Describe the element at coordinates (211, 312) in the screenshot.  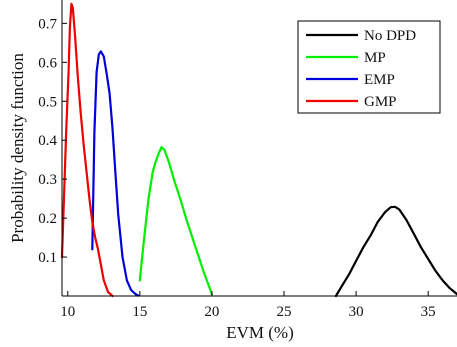
I see `x-tick-label: 20` at that location.